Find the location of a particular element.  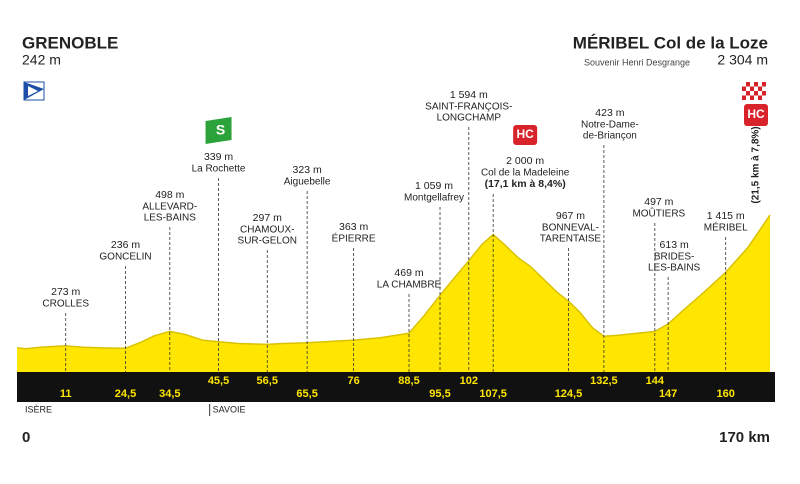

waypoint-name: BONNEVAL- is located at coordinates (570, 228).